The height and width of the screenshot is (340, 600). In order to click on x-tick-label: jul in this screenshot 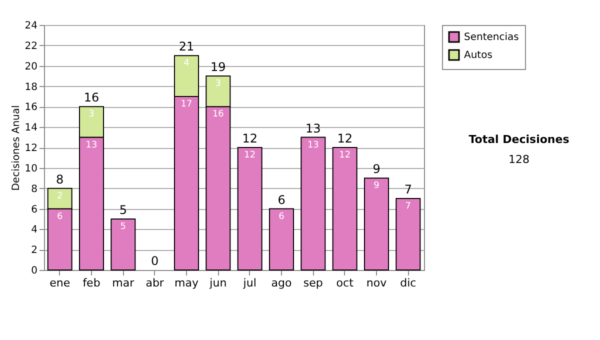, I will do `click(249, 283)`.